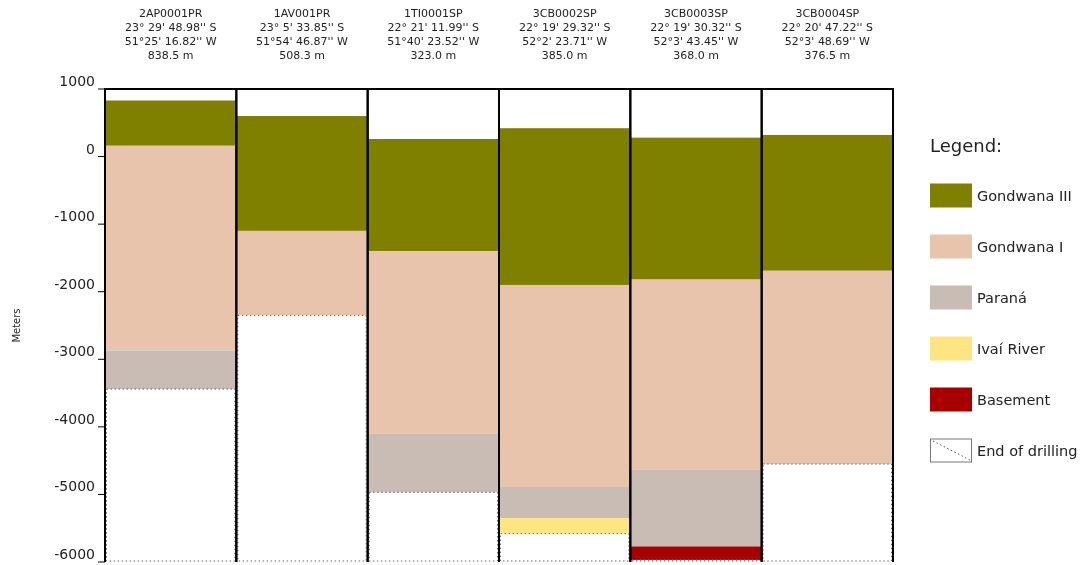  I want to click on y-tick-label: -2000, so click(74, 283).